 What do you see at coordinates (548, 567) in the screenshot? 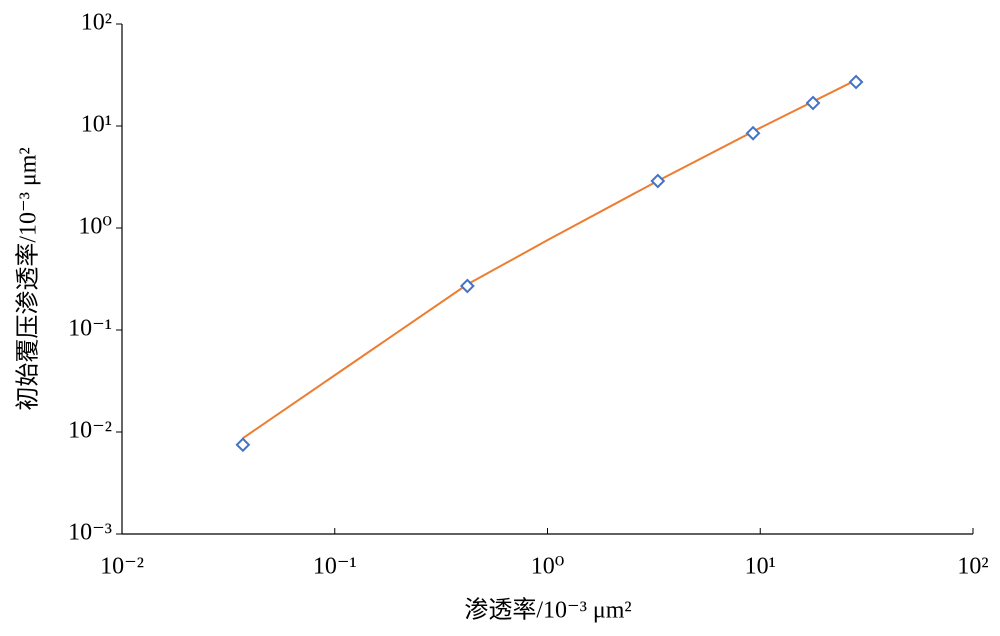
I see `x-tick-label: 10⁰` at bounding box center [548, 567].